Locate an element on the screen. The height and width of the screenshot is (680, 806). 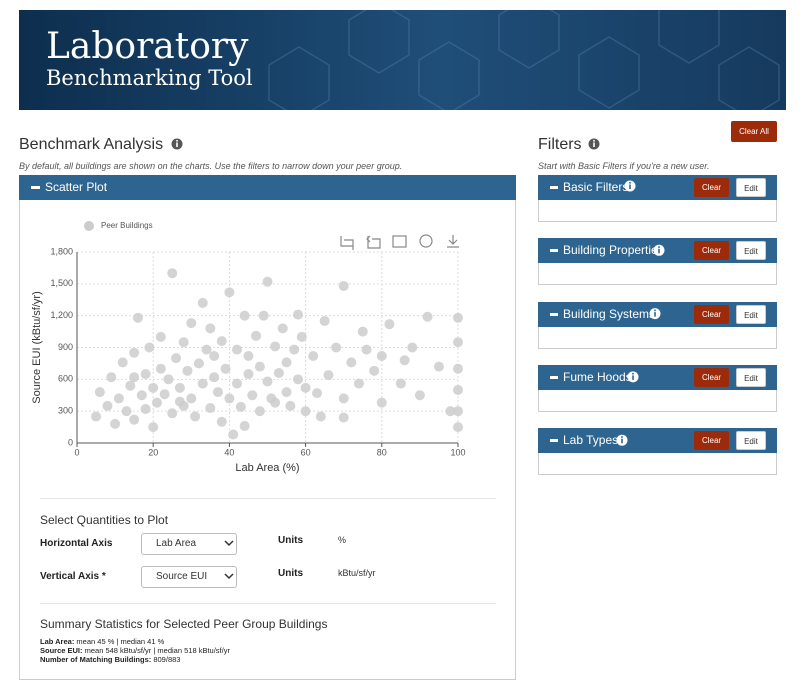
x-tick-label: 80 is located at coordinates (382, 452).